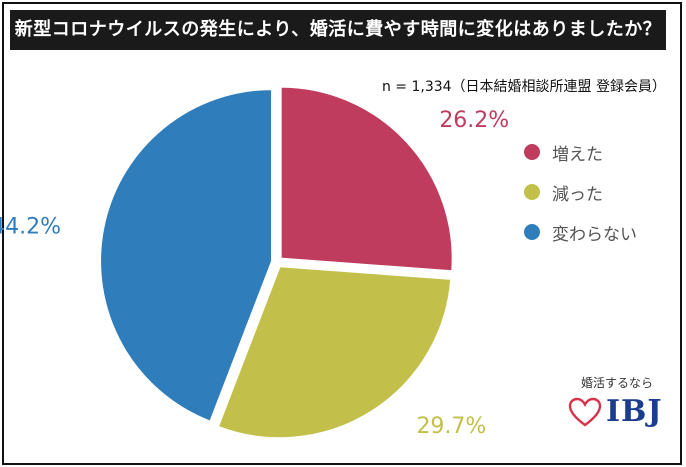 The width and height of the screenshot is (686, 467). I want to click on legend-label-increased: 増えた, so click(577, 154).